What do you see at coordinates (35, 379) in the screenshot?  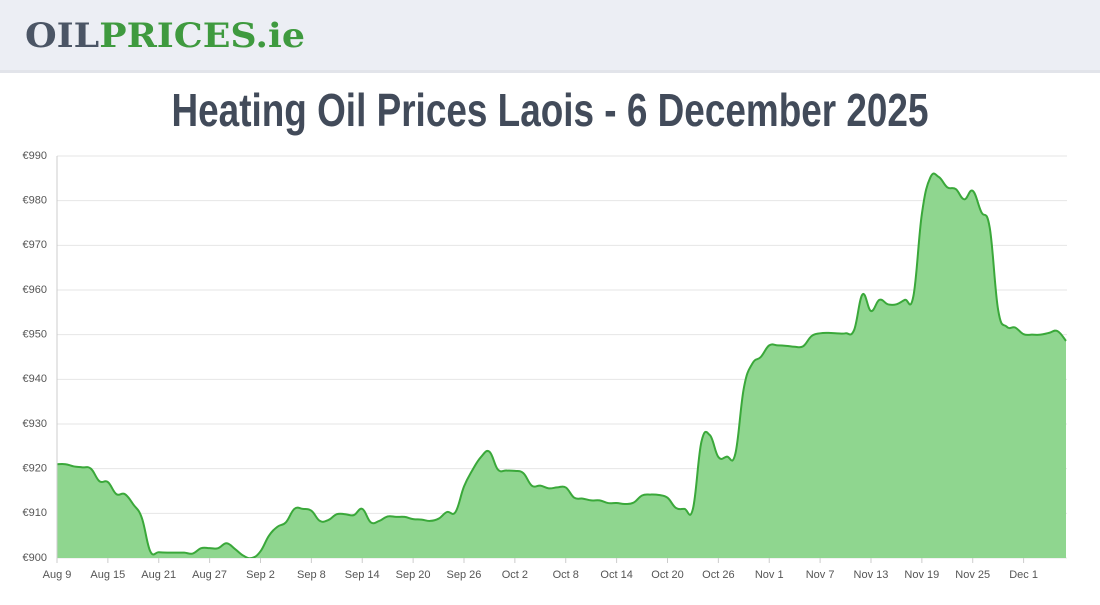 I see `y-tick-label: €940` at bounding box center [35, 379].